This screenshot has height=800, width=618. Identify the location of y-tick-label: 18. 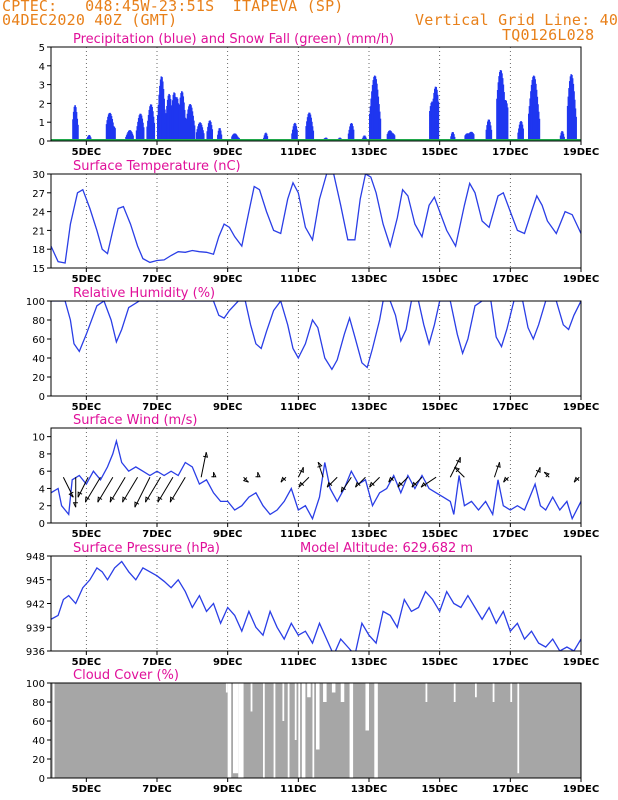
(38, 250).